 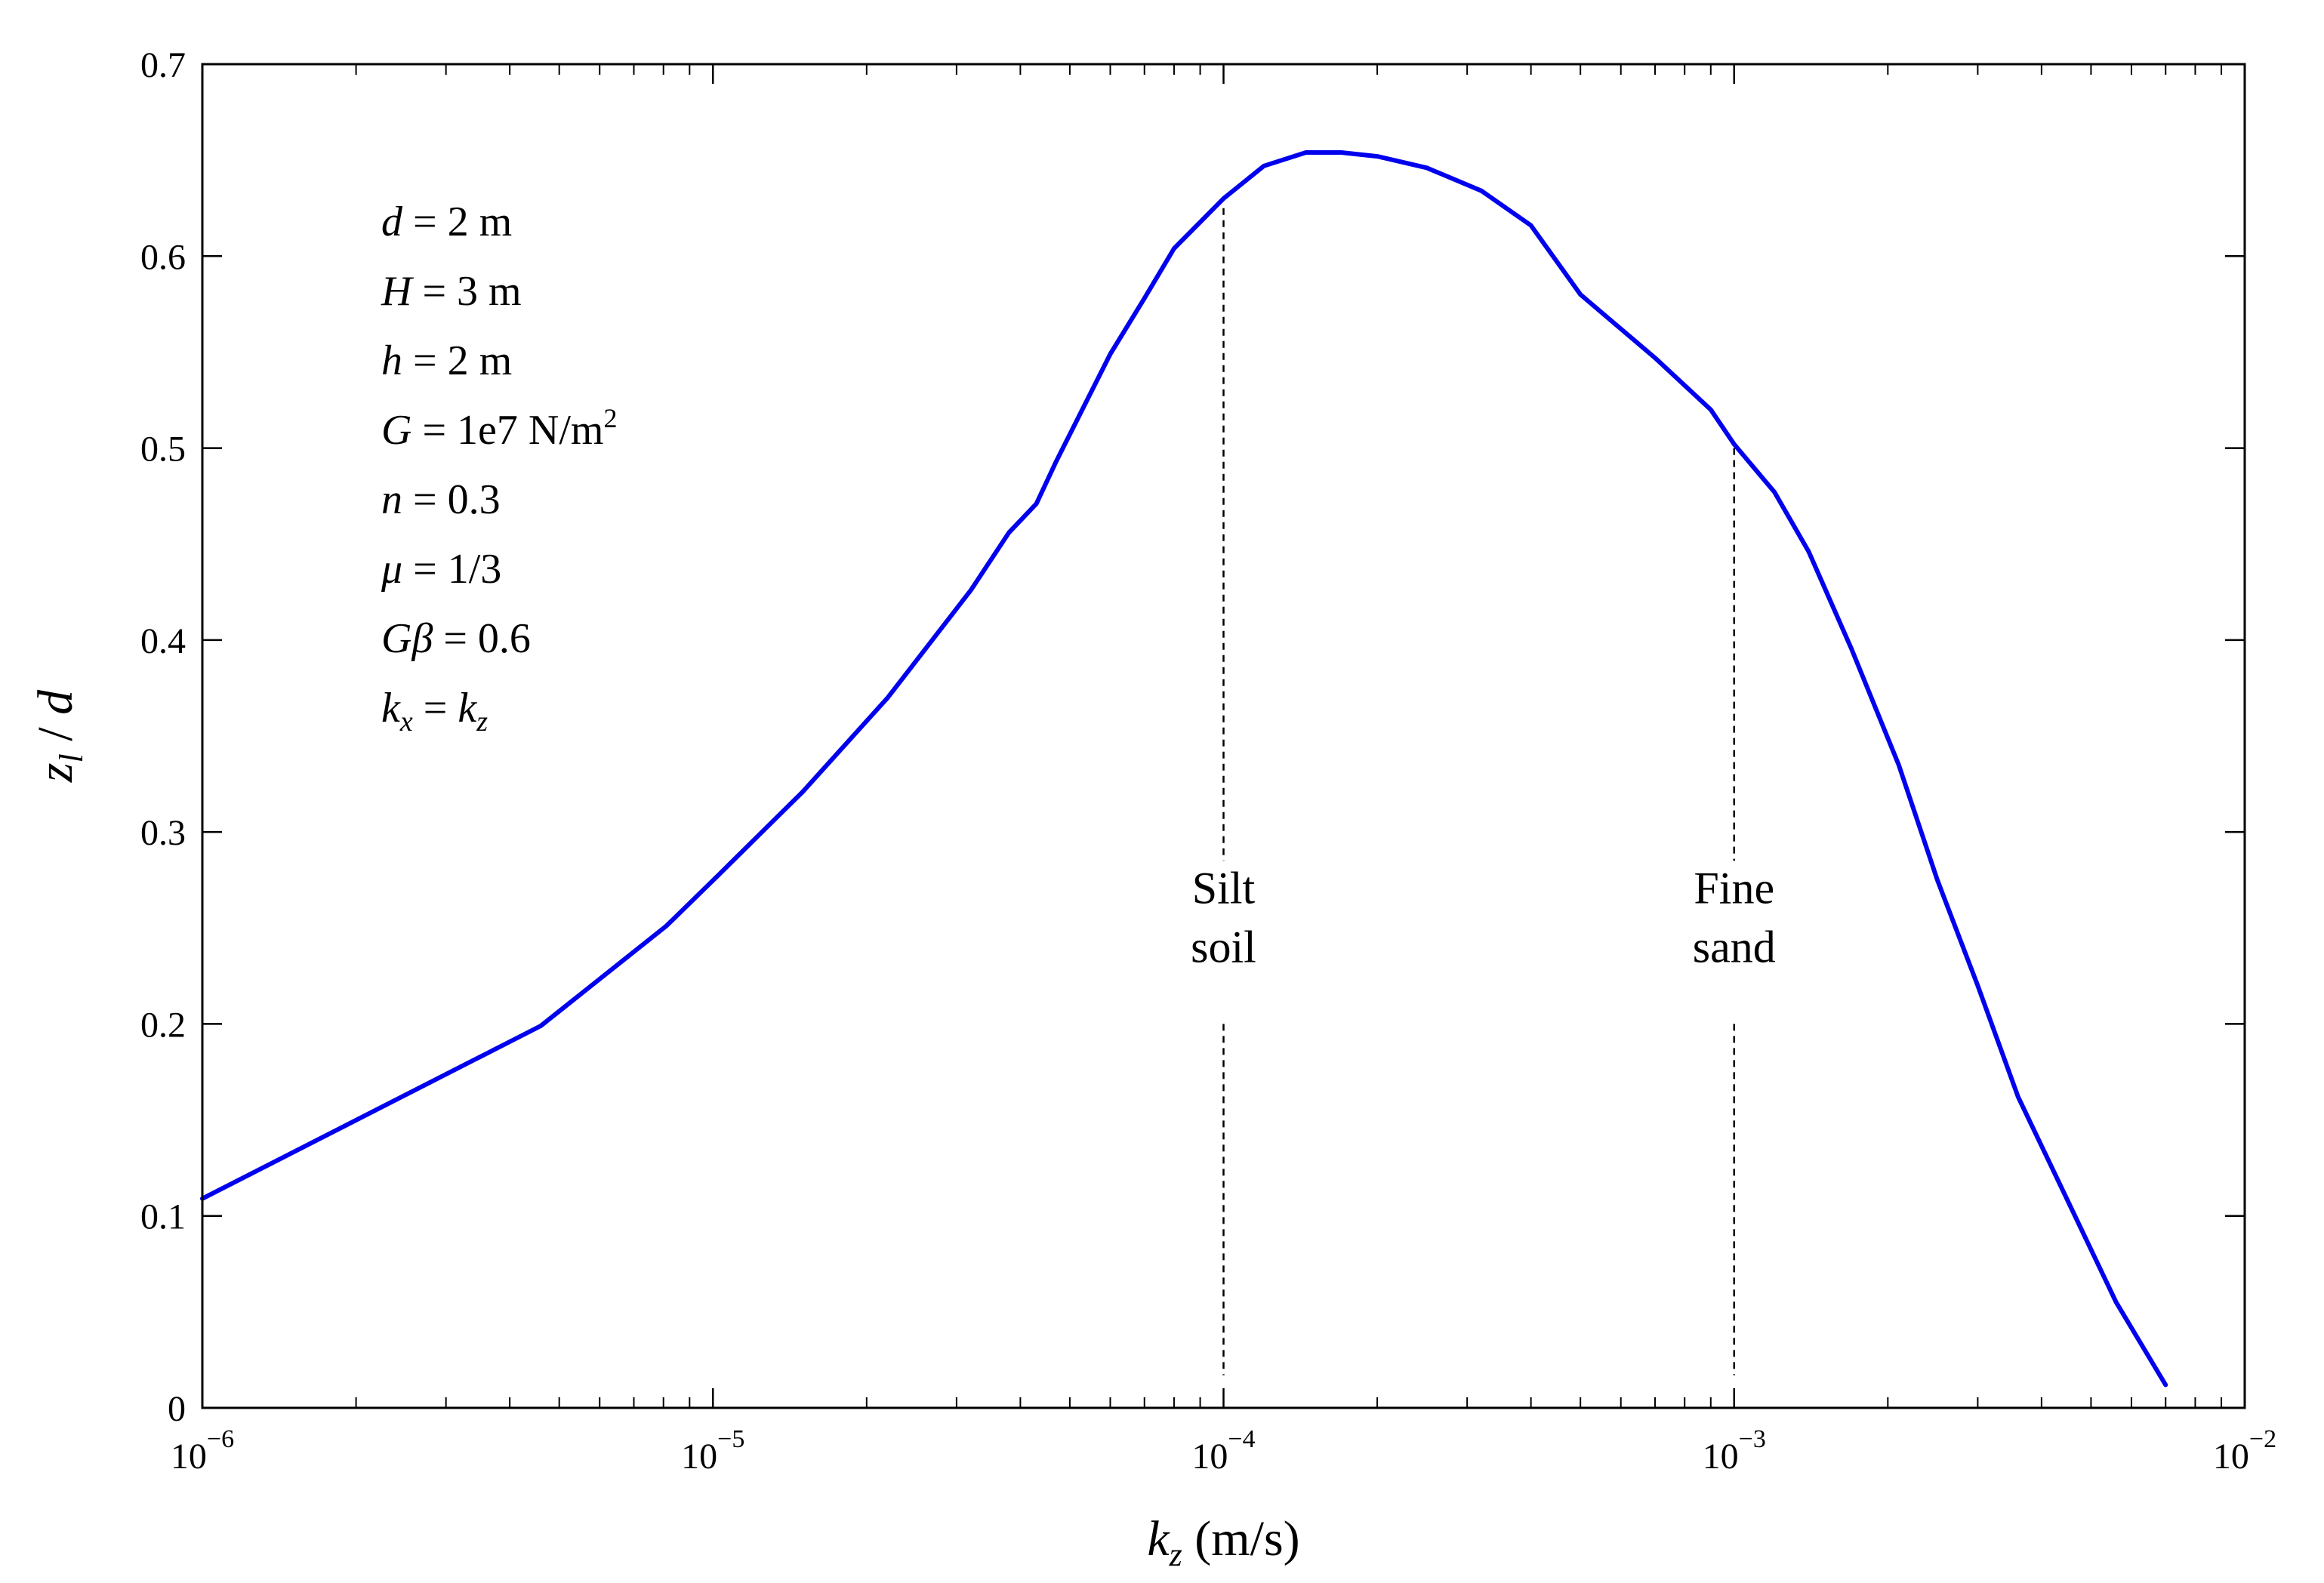 What do you see at coordinates (59, 736) in the screenshot?
I see `y-axis-title: zl / d` at bounding box center [59, 736].